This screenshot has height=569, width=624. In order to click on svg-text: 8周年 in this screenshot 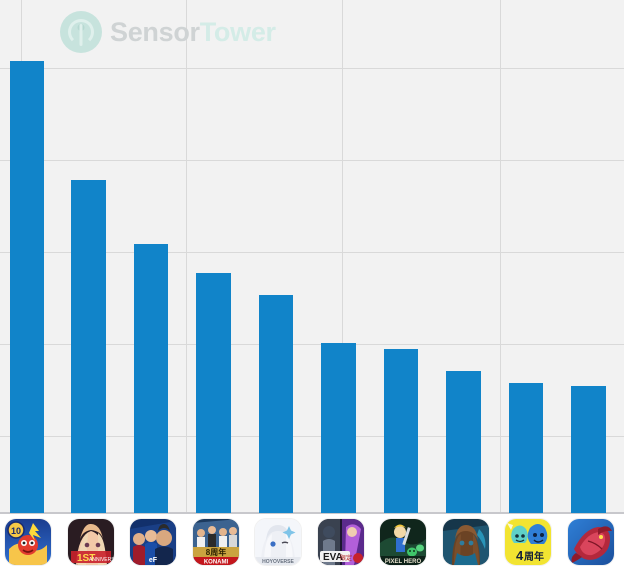, I will do `click(216, 552)`.